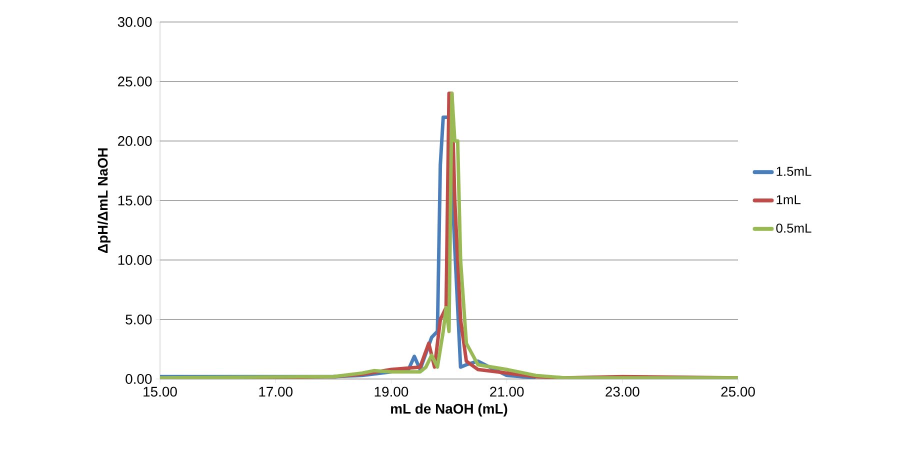  Describe the element at coordinates (135, 141) in the screenshot. I see `y-tick-label: 20.00` at that location.